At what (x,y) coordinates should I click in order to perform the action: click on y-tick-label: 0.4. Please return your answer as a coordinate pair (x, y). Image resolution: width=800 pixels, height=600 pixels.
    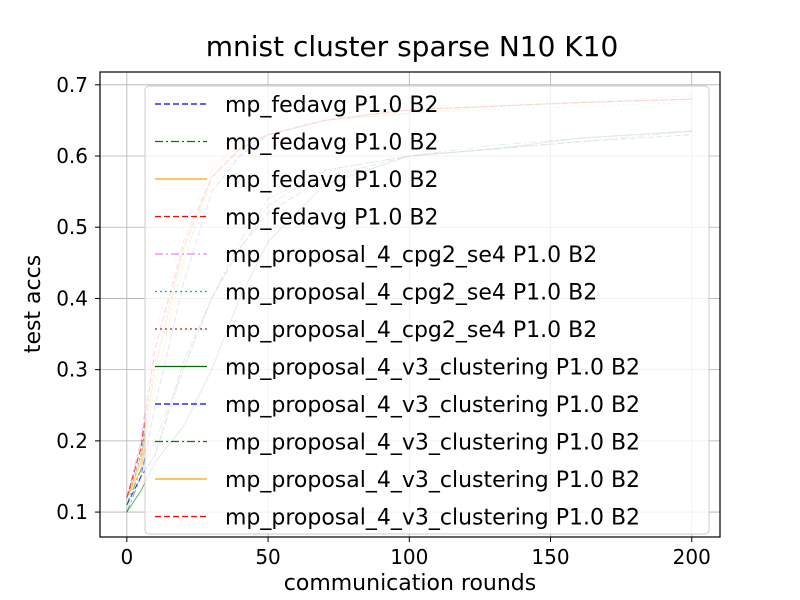
    Looking at the image, I should click on (72, 298).